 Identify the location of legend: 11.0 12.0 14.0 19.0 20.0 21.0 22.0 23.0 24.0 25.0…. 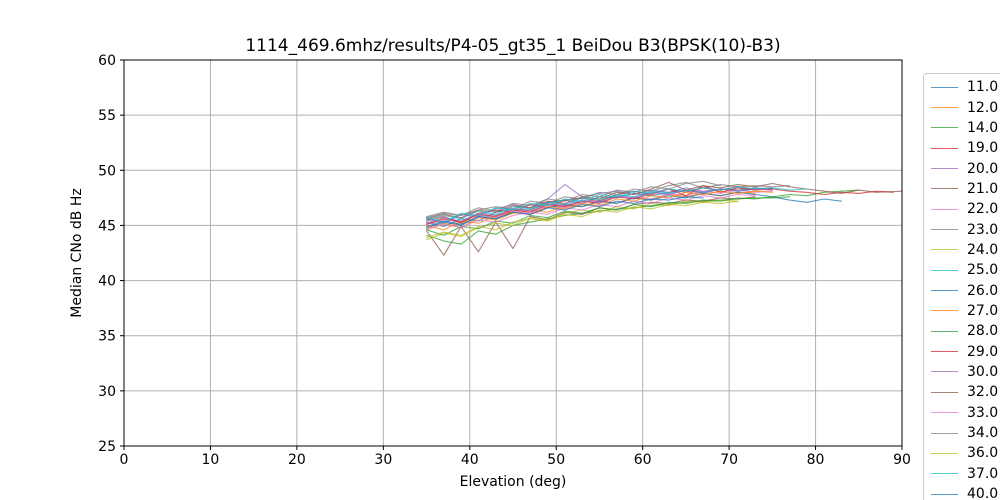
(961, 286).